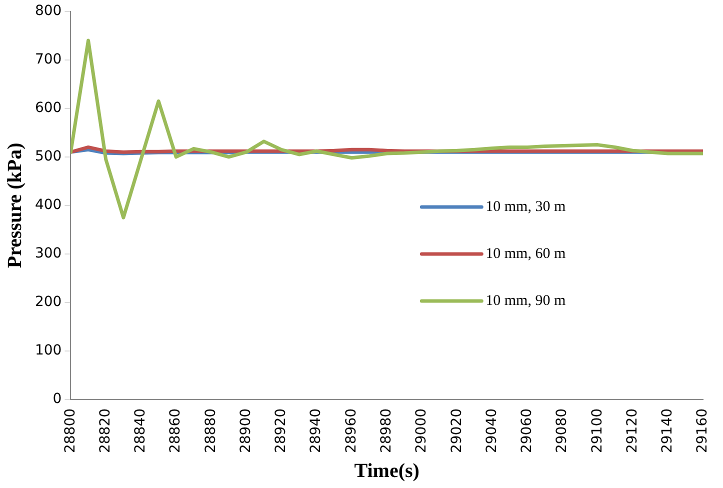  Describe the element at coordinates (48, 60) in the screenshot. I see `y-tick-label: 700` at that location.